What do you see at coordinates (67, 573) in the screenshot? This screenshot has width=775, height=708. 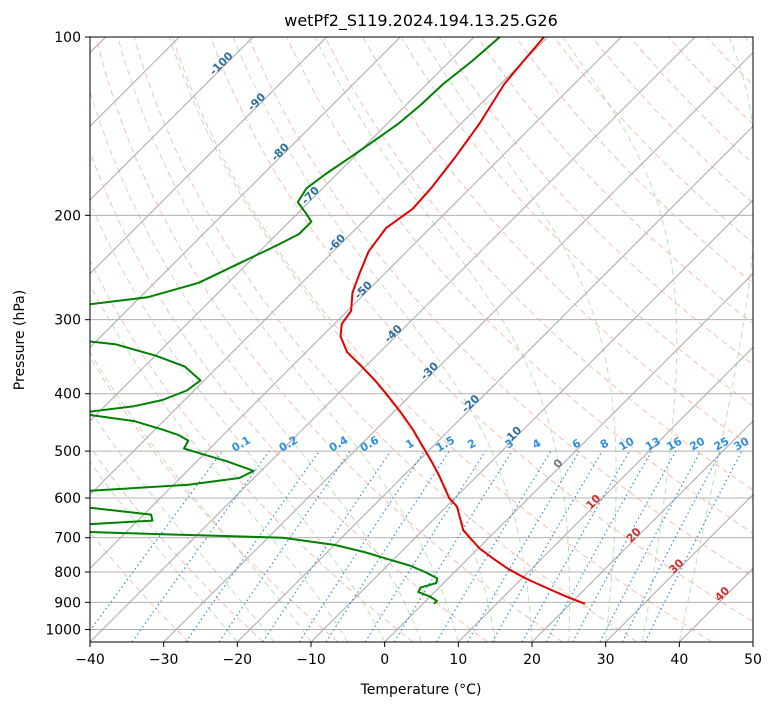 I see `y-tick-label: 800` at bounding box center [67, 573].